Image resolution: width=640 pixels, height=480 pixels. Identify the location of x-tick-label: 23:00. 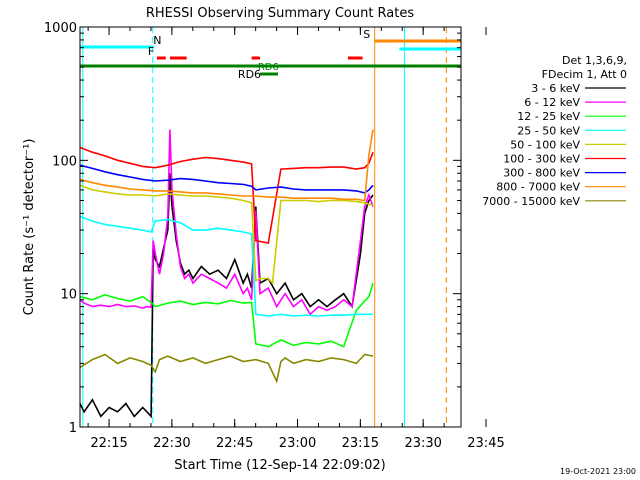
(297, 443).